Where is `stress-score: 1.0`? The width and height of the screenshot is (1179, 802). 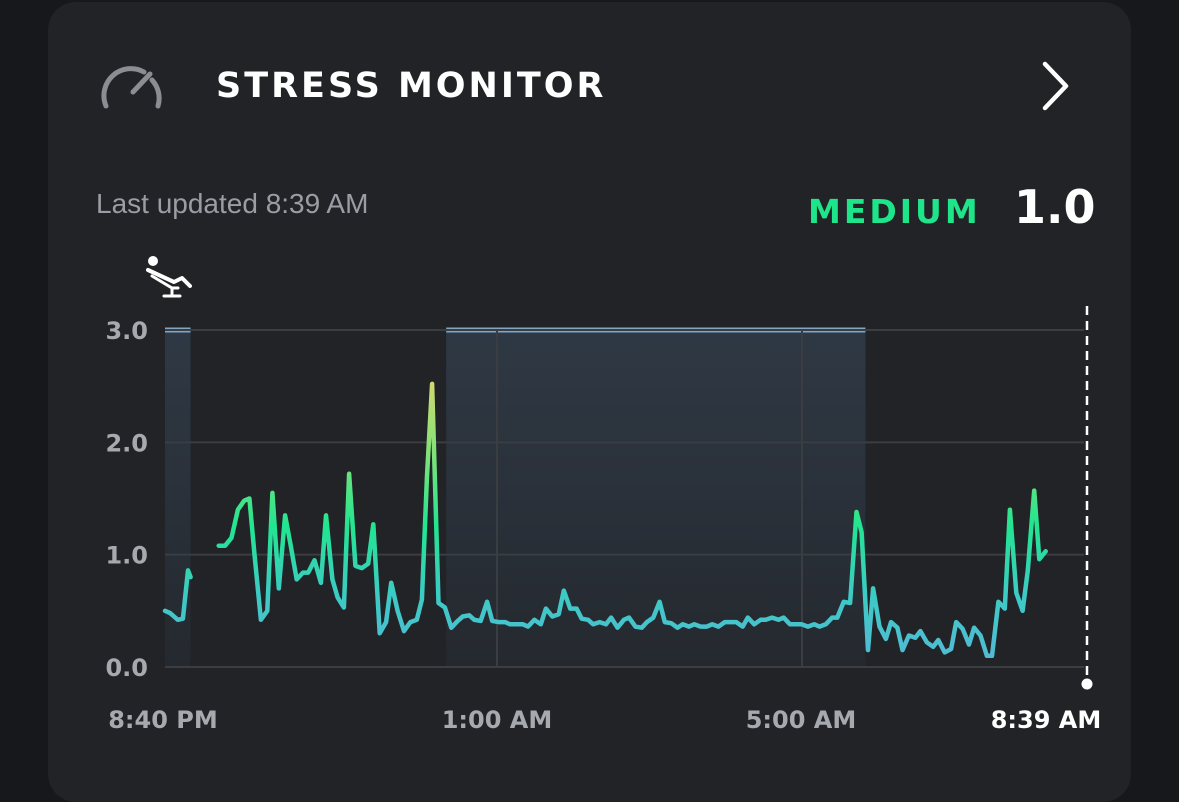
stress-score: 1.0 is located at coordinates (1055, 207).